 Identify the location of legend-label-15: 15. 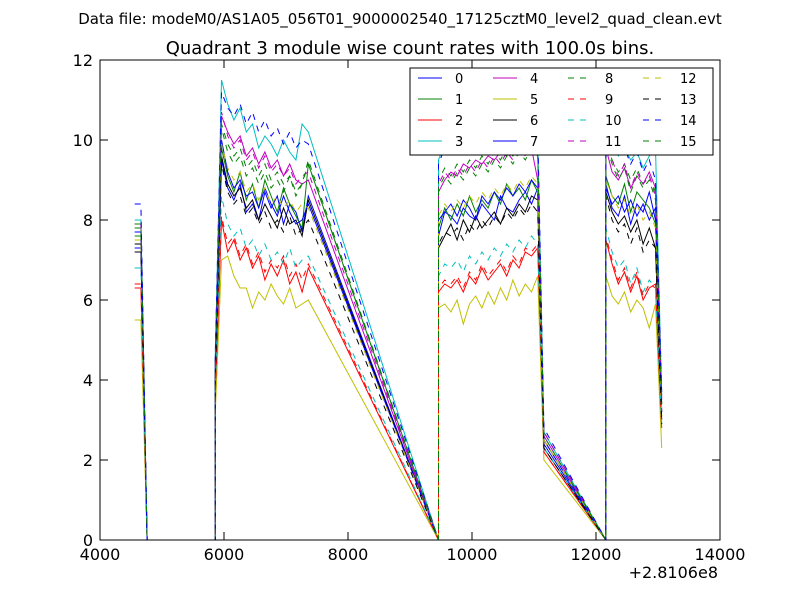
(688, 142).